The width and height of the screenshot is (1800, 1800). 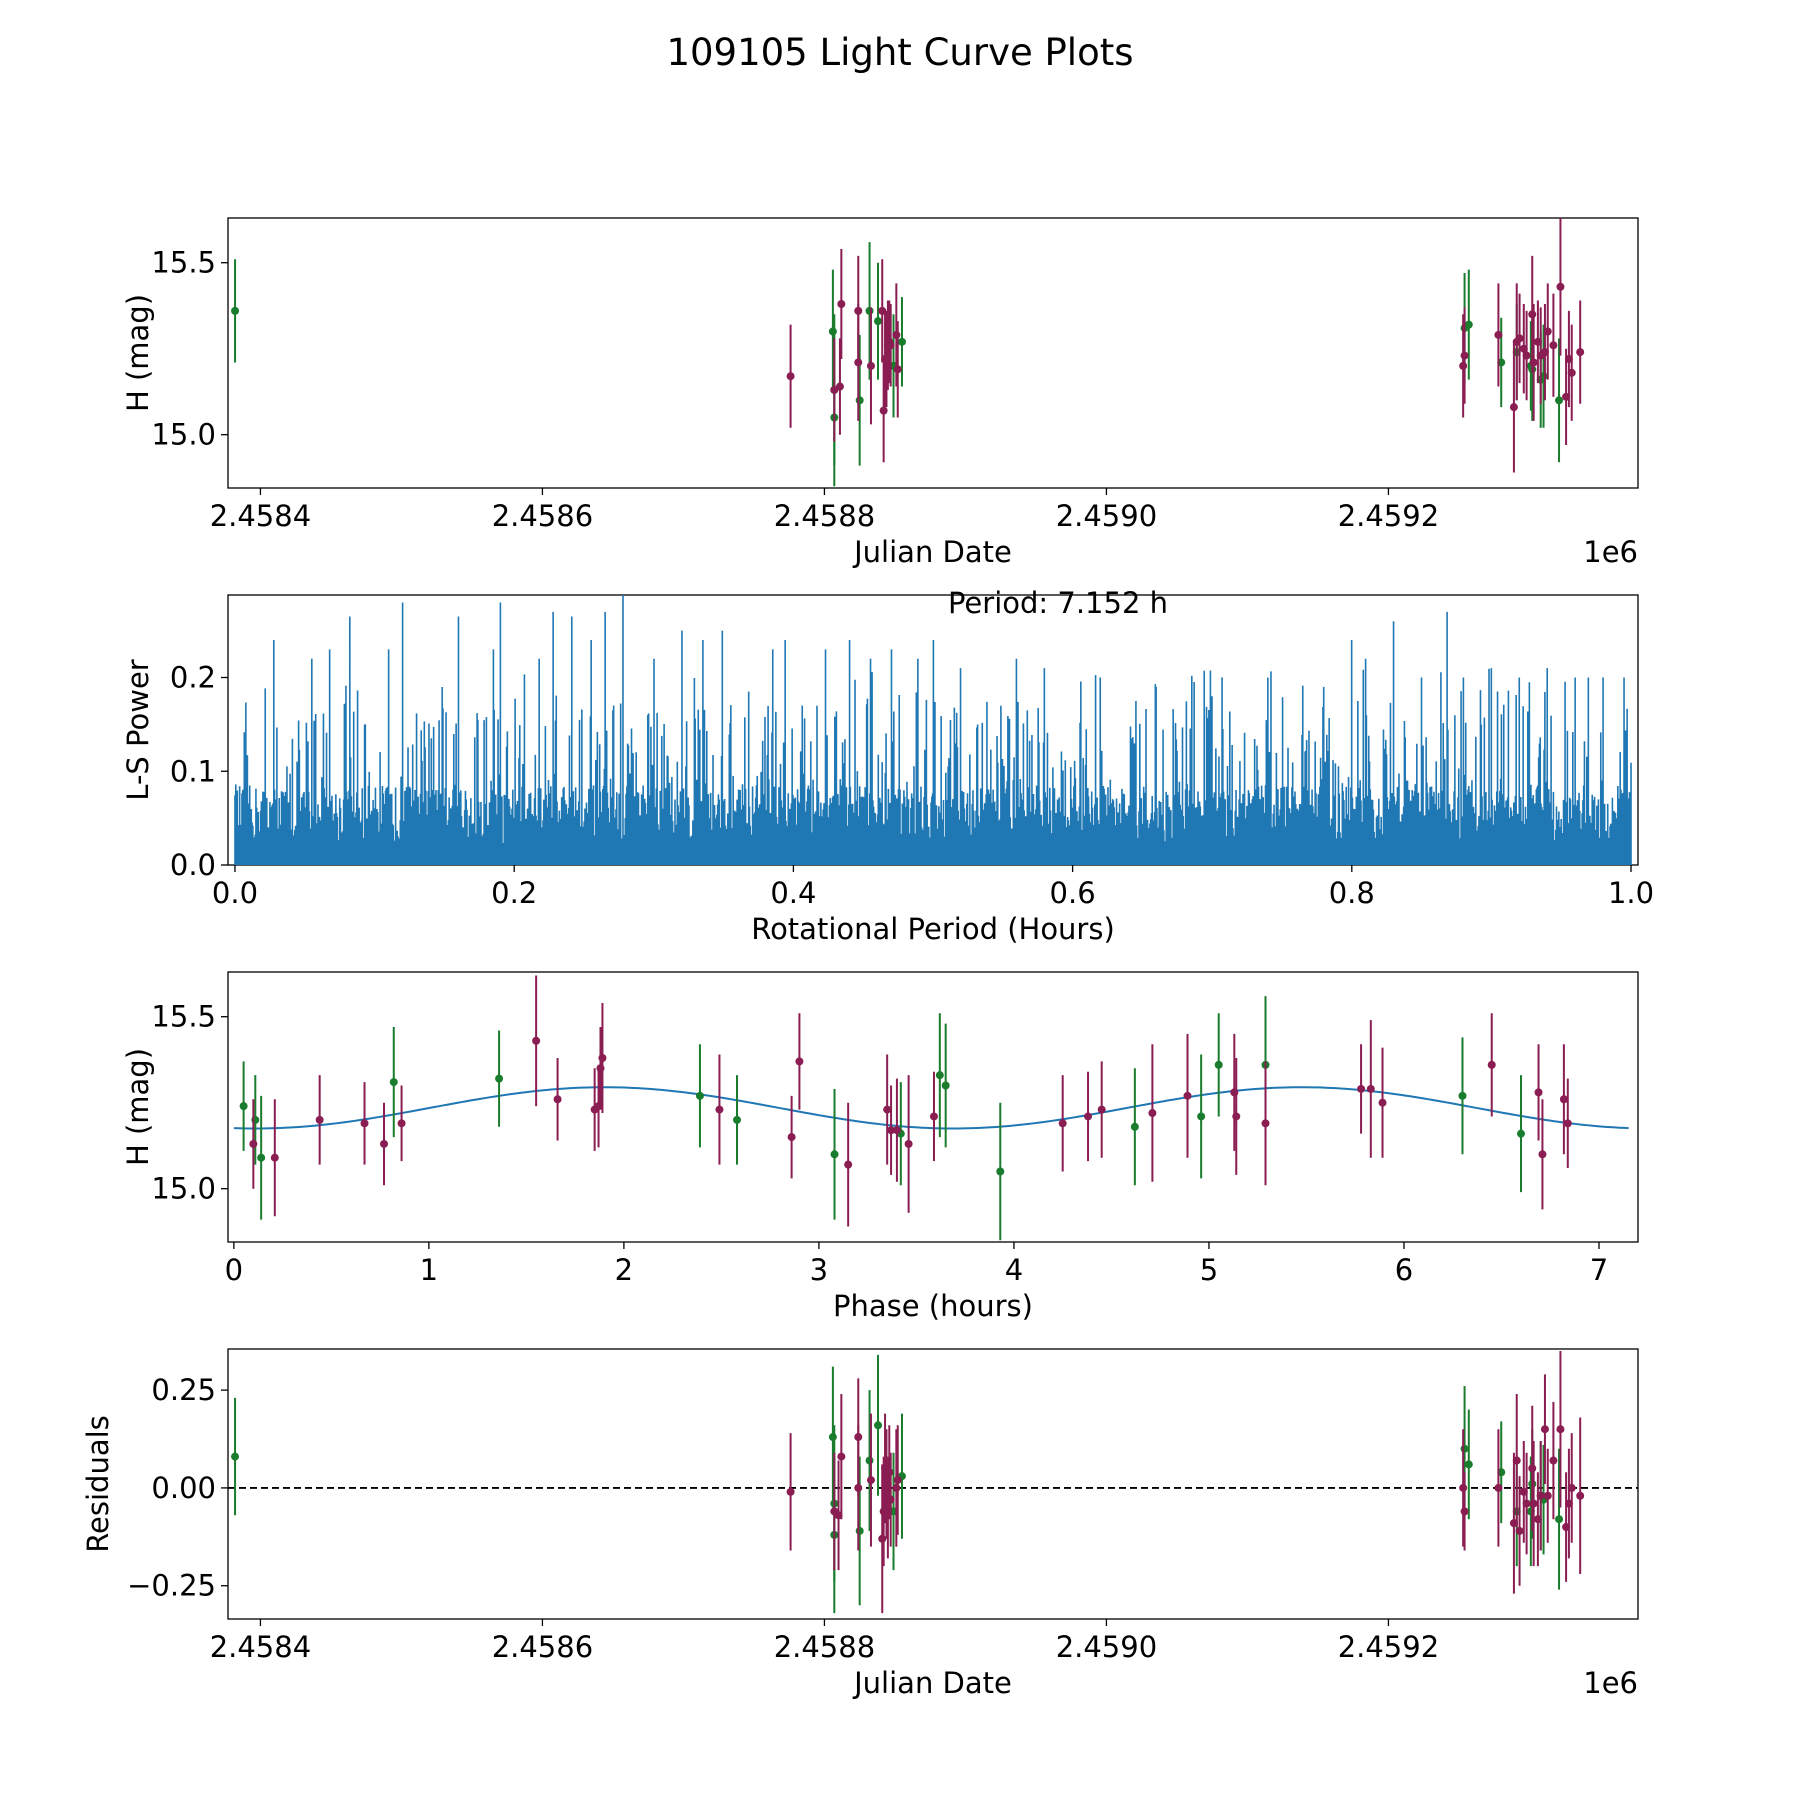 What do you see at coordinates (1058, 603) in the screenshot?
I see `period-annotation: Period: 7.152 h` at bounding box center [1058, 603].